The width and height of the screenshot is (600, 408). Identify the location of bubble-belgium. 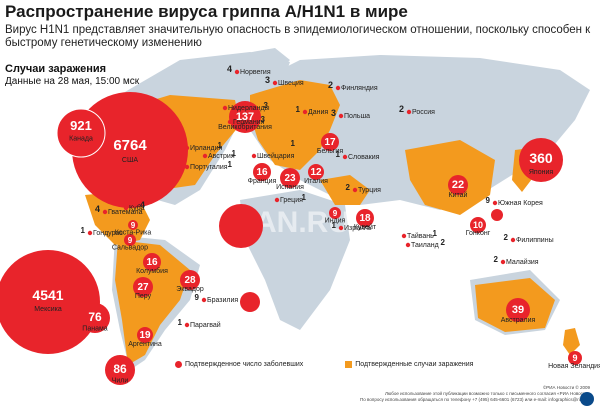
(330, 142).